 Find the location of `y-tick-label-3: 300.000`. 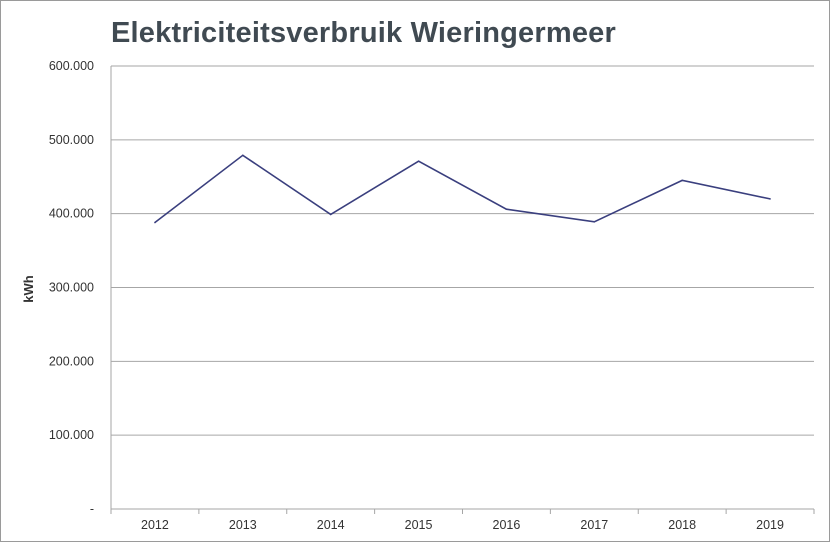

y-tick-label-3: 300.000 is located at coordinates (71, 288).